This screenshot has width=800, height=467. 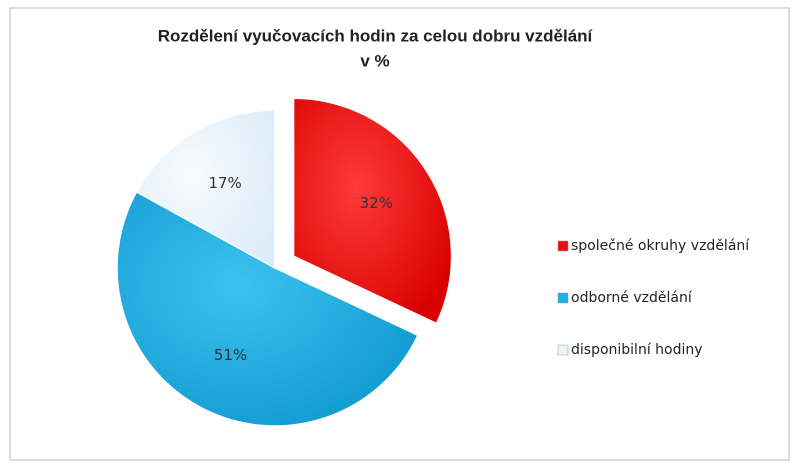 I want to click on legend-label: disponibilní hodiny, so click(x=637, y=350).